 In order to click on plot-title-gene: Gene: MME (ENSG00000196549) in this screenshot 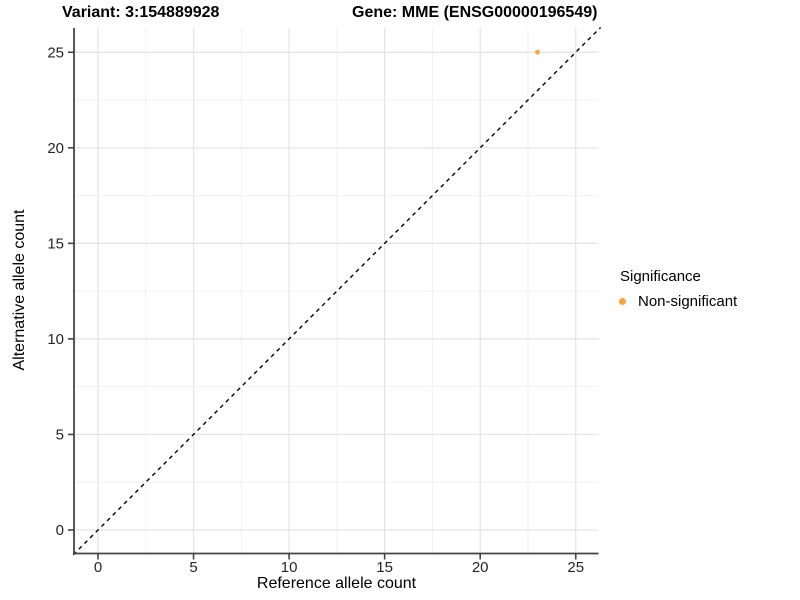, I will do `click(475, 12)`.